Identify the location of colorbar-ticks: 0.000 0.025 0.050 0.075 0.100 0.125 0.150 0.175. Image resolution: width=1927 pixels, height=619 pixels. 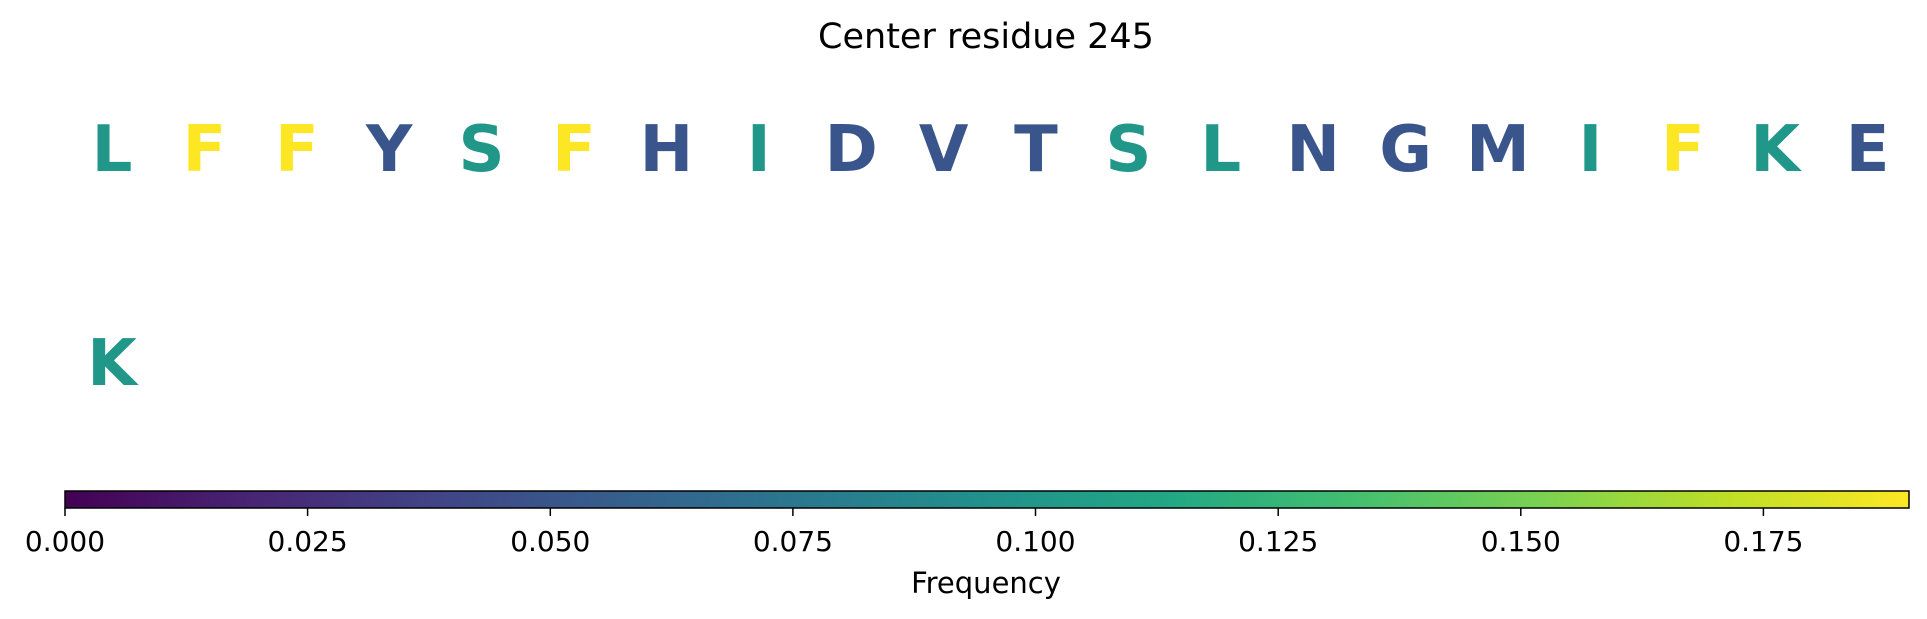
(914, 533).